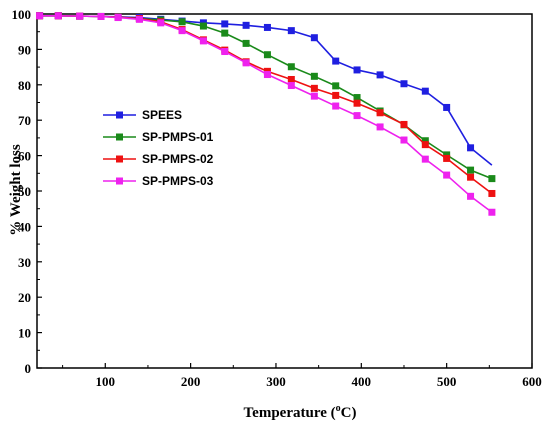  I want to click on y-tick-label: 0, so click(28, 368).